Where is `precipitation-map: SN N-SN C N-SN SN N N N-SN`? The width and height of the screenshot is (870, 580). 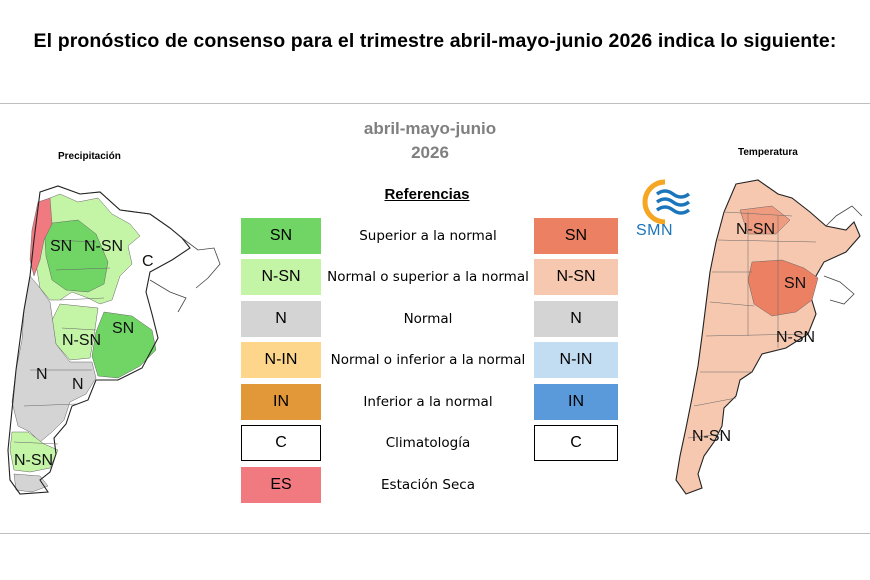 precipitation-map: SN N-SN C N-SN SN N N N-SN is located at coordinates (114, 340).